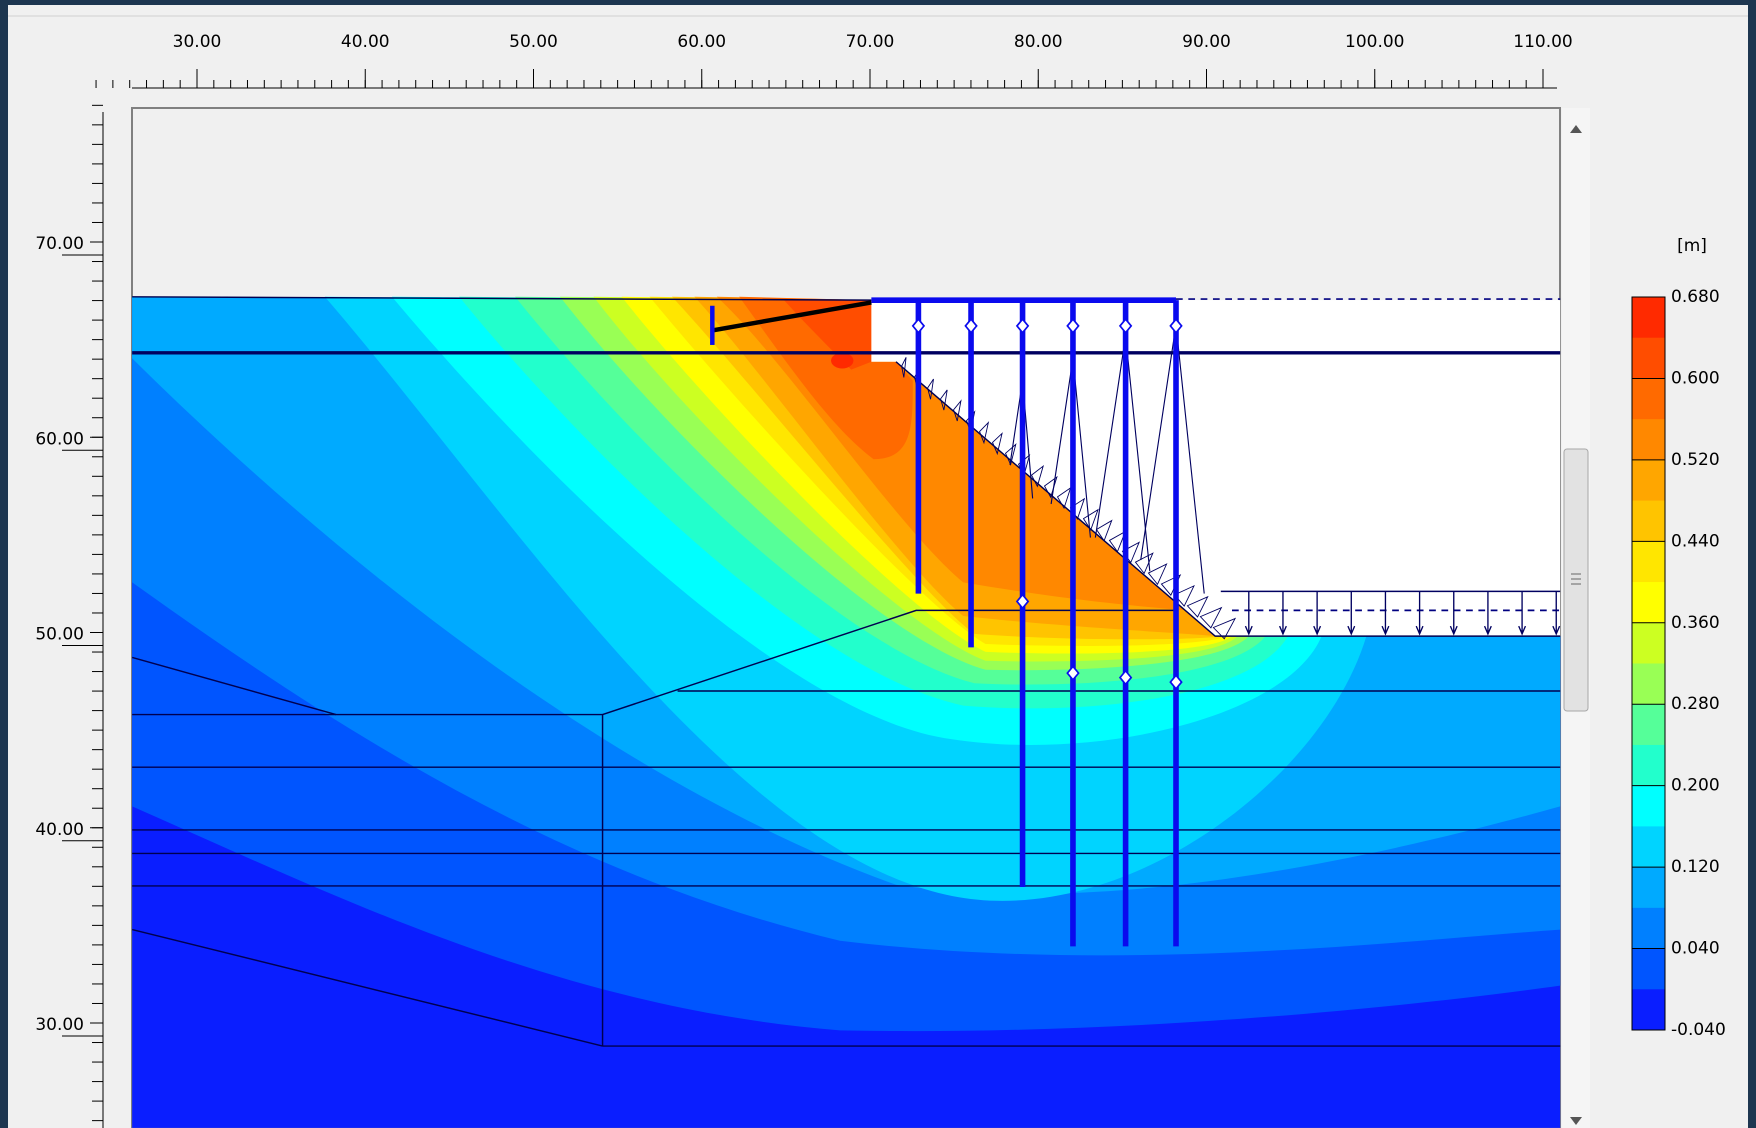 This screenshot has height=1128, width=1756. I want to click on y-tick-label: 30.00, so click(59, 1025).